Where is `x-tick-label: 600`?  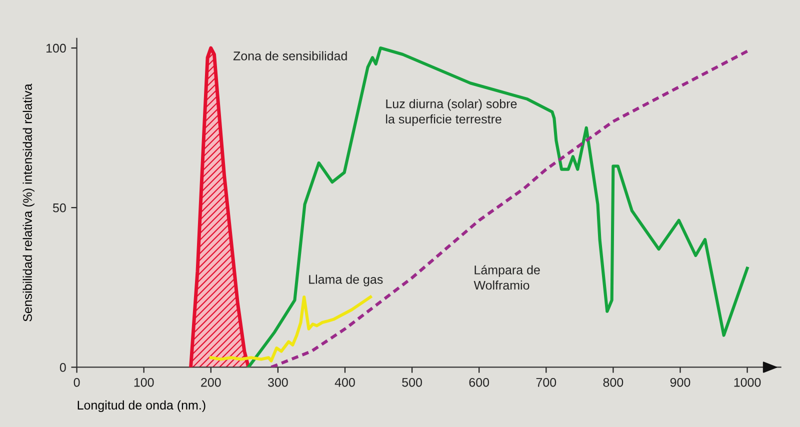 x-tick-label: 600 is located at coordinates (479, 382).